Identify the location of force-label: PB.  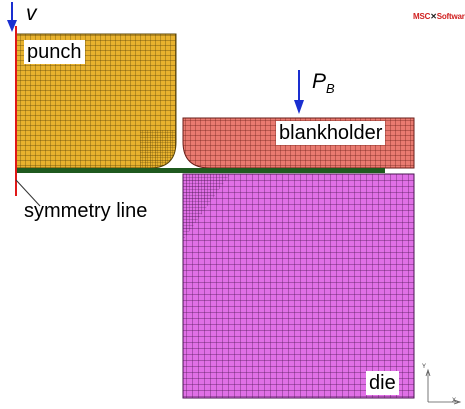
(323, 83).